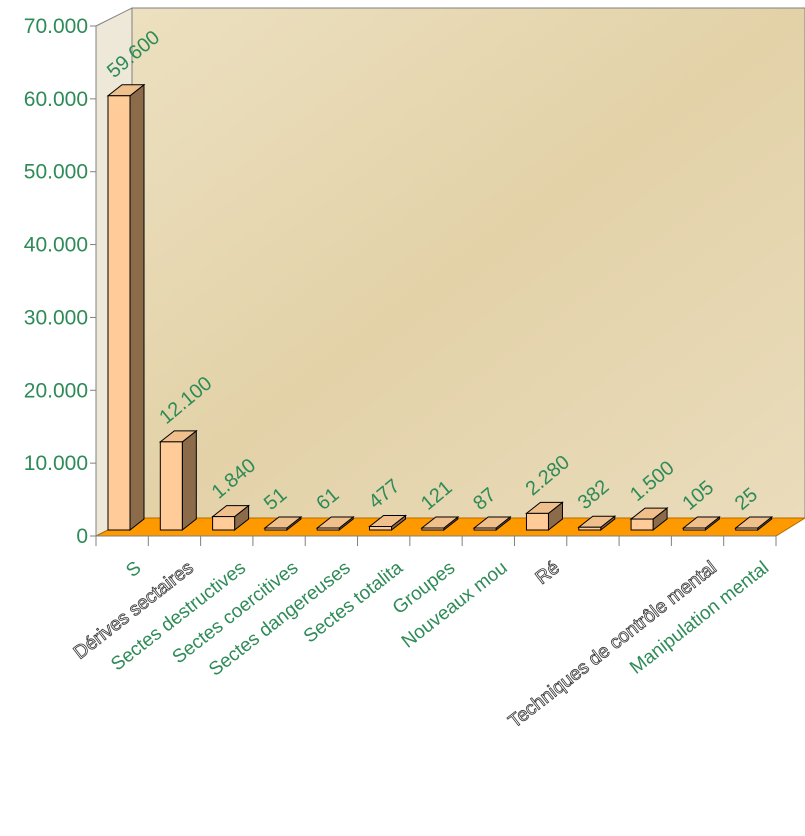 This screenshot has width=805, height=836. I want to click on y-tick-label: 0, so click(82, 536).